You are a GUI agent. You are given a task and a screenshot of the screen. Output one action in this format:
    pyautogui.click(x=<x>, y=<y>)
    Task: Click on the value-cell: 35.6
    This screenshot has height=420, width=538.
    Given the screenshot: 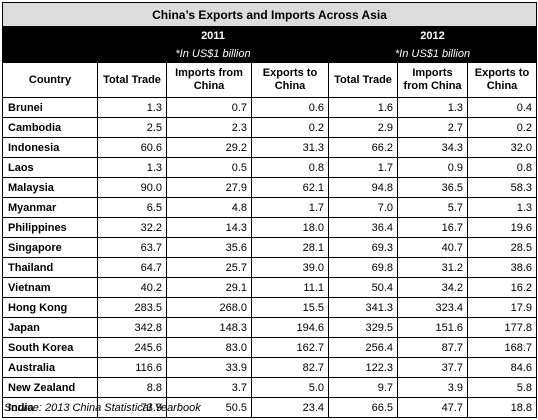 What is the action you would take?
    pyautogui.click(x=209, y=248)
    